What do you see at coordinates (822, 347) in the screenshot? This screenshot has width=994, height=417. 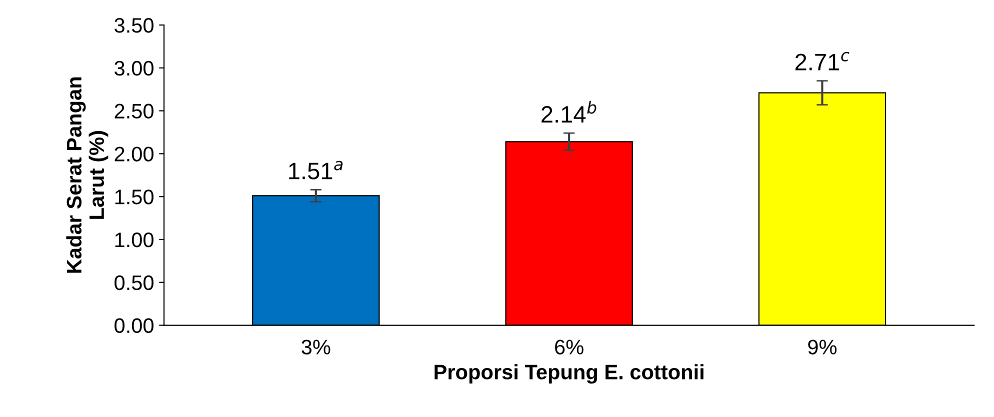 I see `x-tick-label: 9%` at bounding box center [822, 347].